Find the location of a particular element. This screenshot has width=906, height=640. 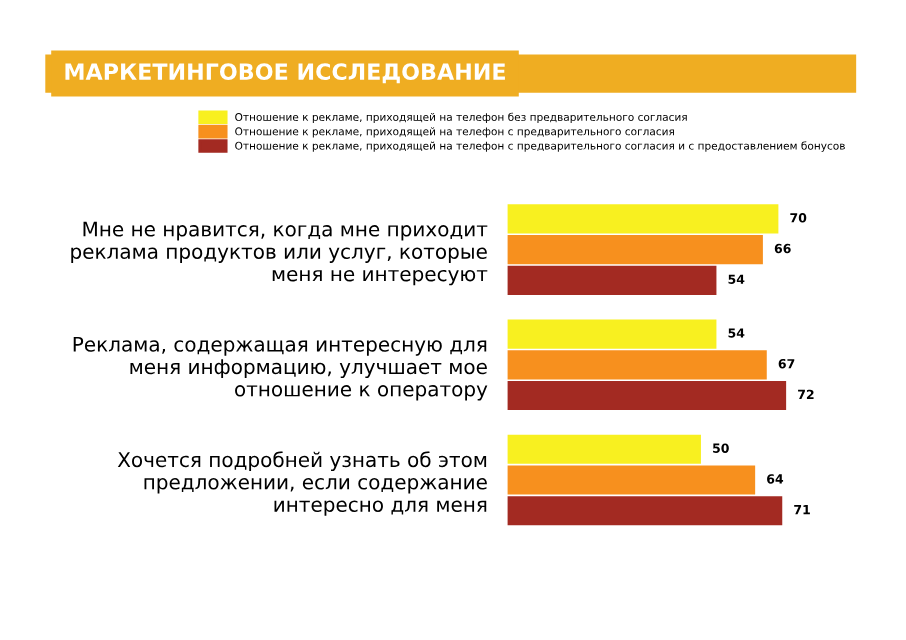

y-tick-label: Мне не нравится, когда мне приходит реклама продуктов или услуг, которые меня не интересуют is located at coordinates (279, 253).